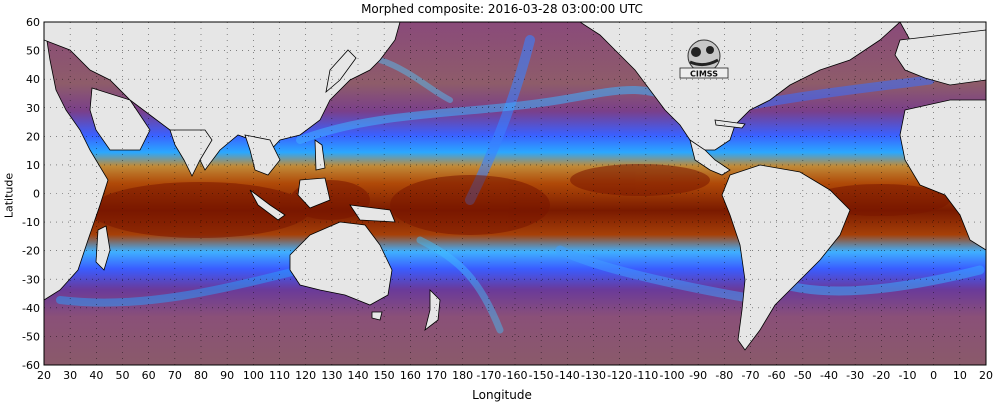  I want to click on new-zealand-land, so click(432, 310).